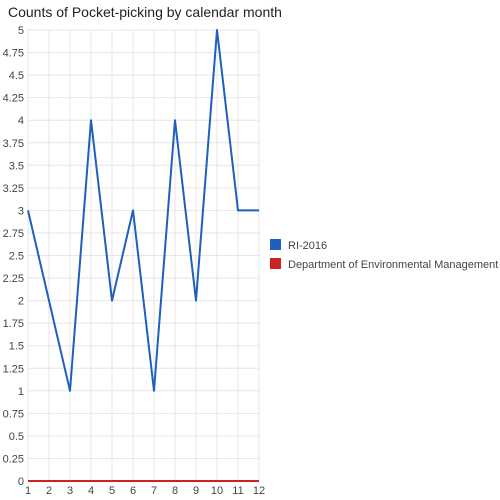  I want to click on y-tick-label: 0.25, so click(13, 459).